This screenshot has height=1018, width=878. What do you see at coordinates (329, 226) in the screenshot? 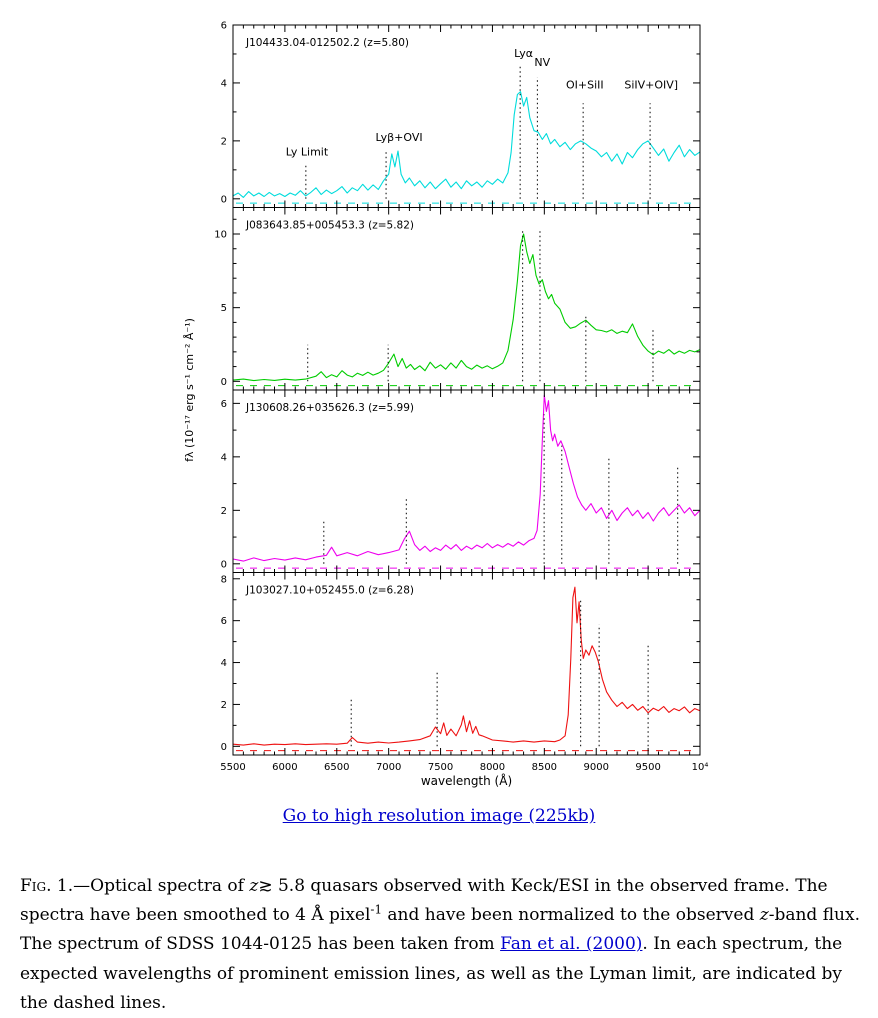
I see `svg-text: J083643.85+005453.3 (z=5.82)` at bounding box center [329, 226].